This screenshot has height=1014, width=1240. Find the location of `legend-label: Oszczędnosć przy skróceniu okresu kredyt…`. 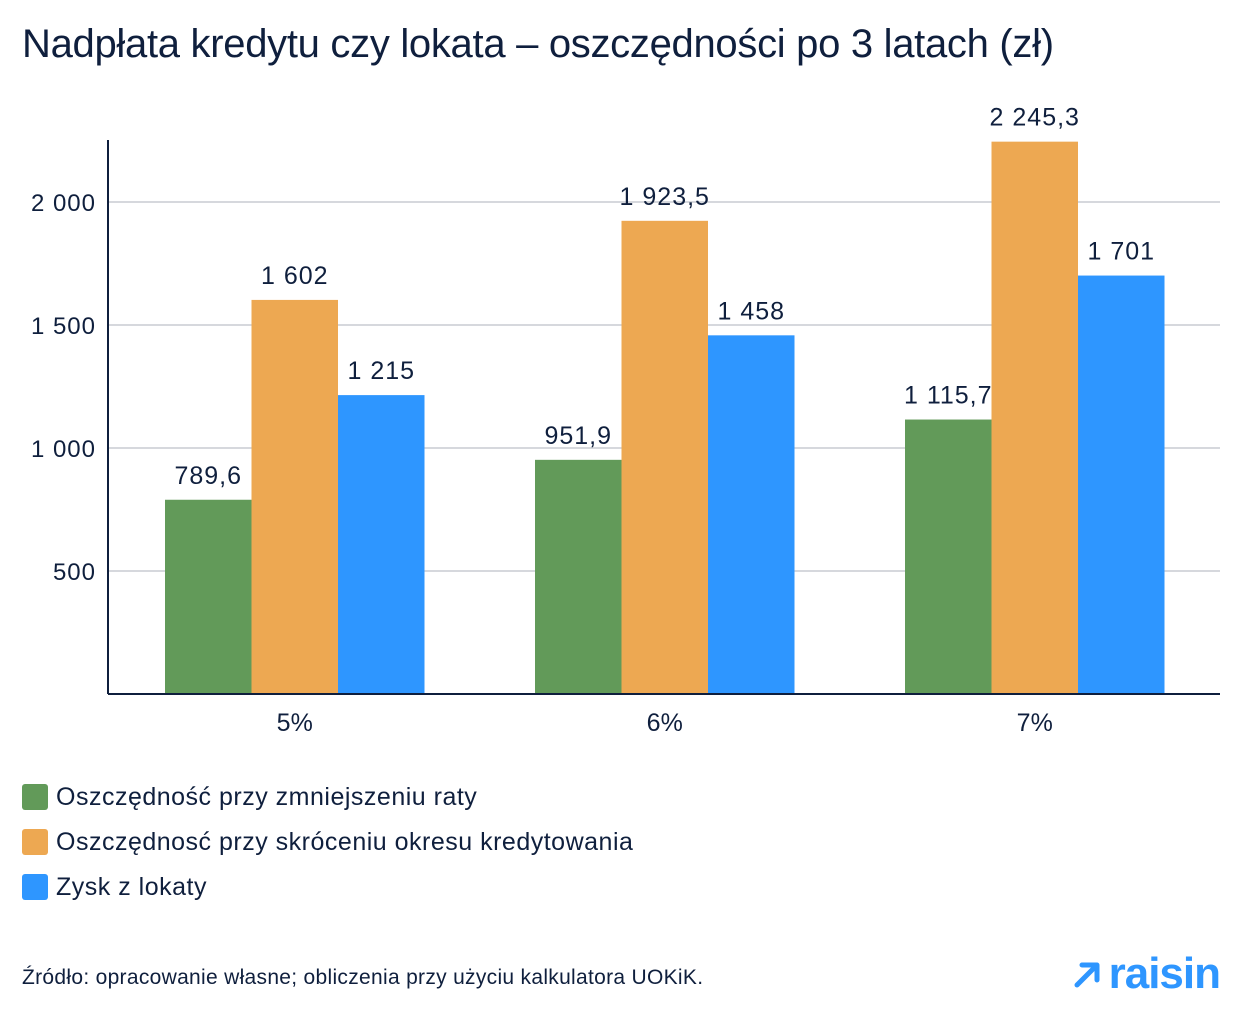

legend-label: Oszczędnosć przy skróceniu okresu kredyt… is located at coordinates (345, 841).